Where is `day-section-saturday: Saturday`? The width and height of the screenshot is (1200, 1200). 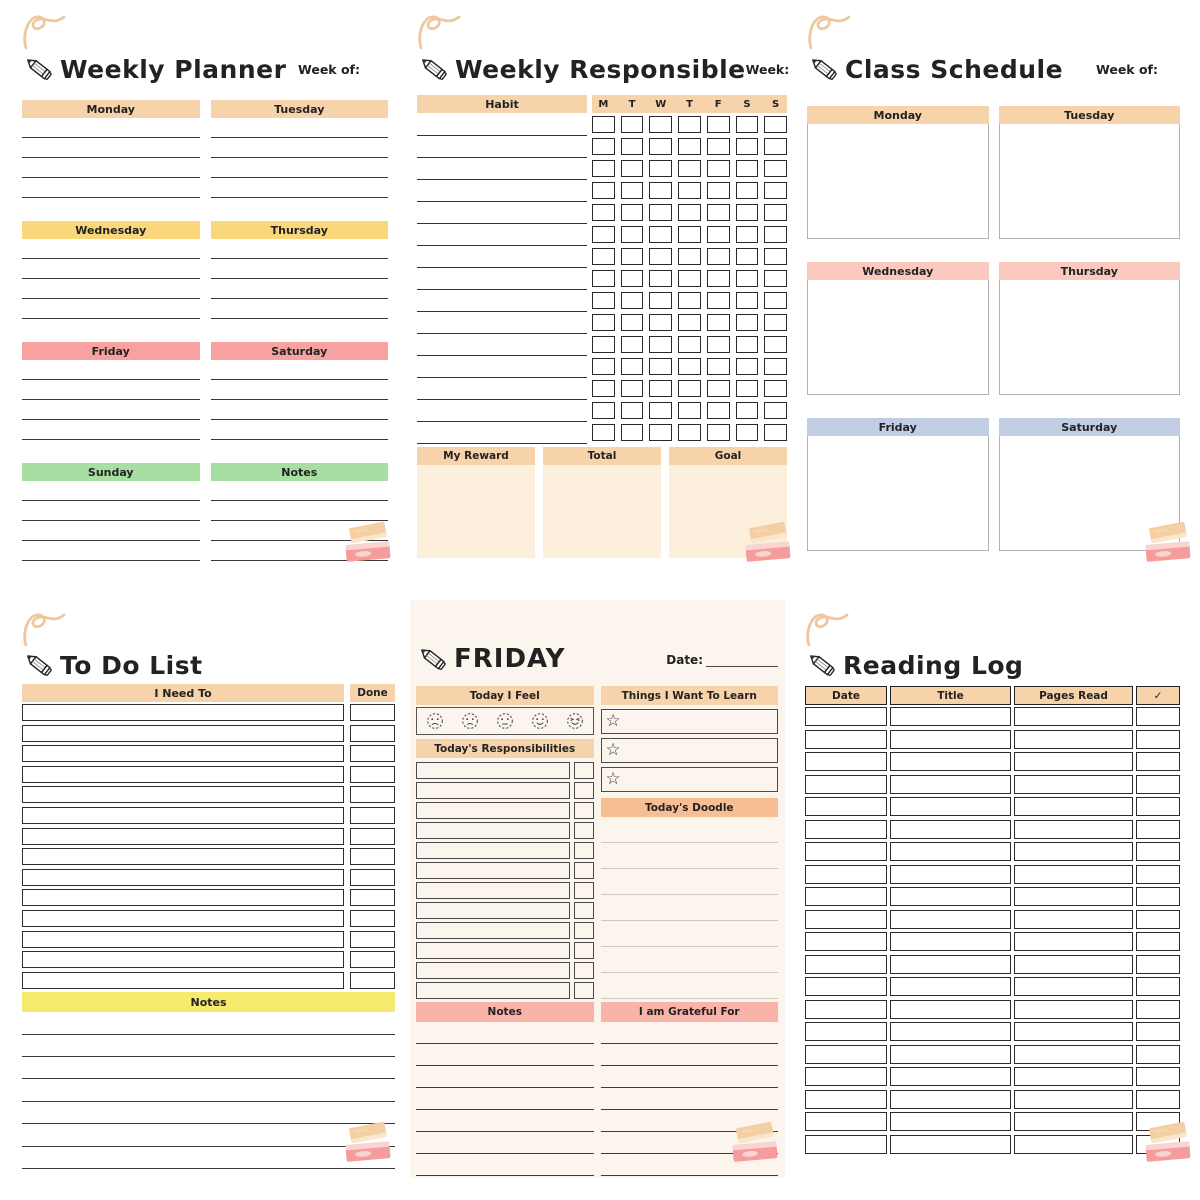 day-section-saturday: Saturday is located at coordinates (299, 391).